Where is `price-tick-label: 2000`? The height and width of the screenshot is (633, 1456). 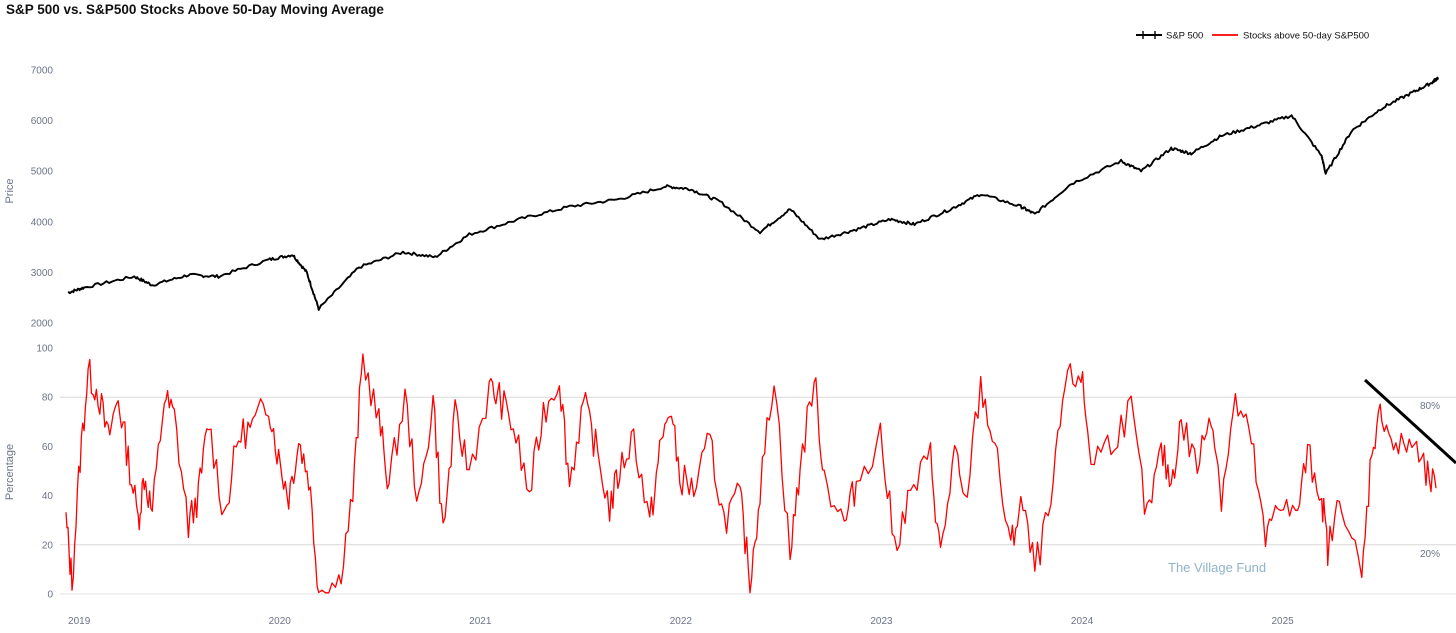
price-tick-label: 2000 is located at coordinates (42, 324).